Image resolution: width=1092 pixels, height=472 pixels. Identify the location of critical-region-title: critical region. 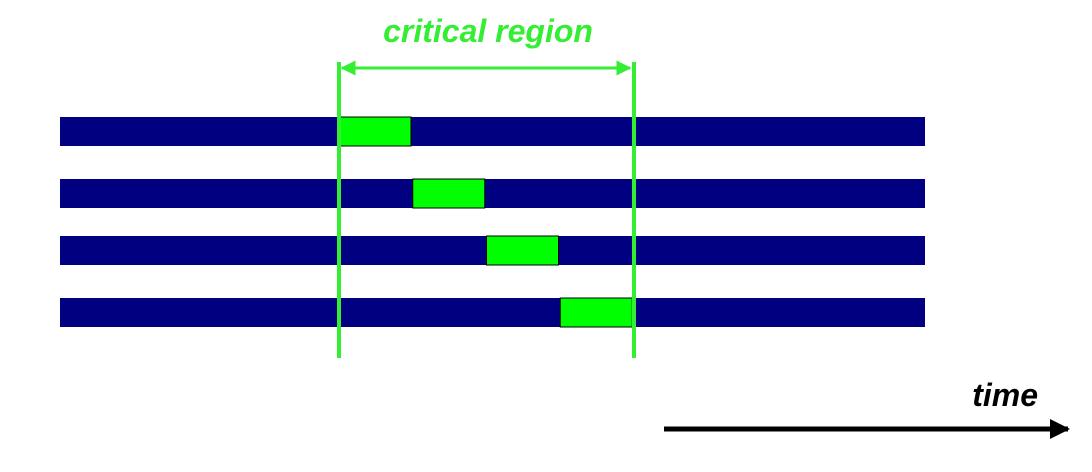
(488, 31).